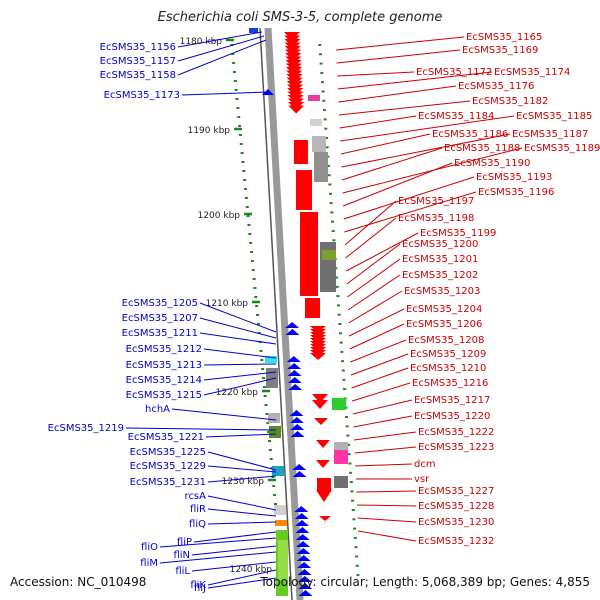 This screenshot has height=600, width=600. Describe the element at coordinates (448, 368) in the screenshot. I see `right-gene-label: EcSMS35_1210` at that location.